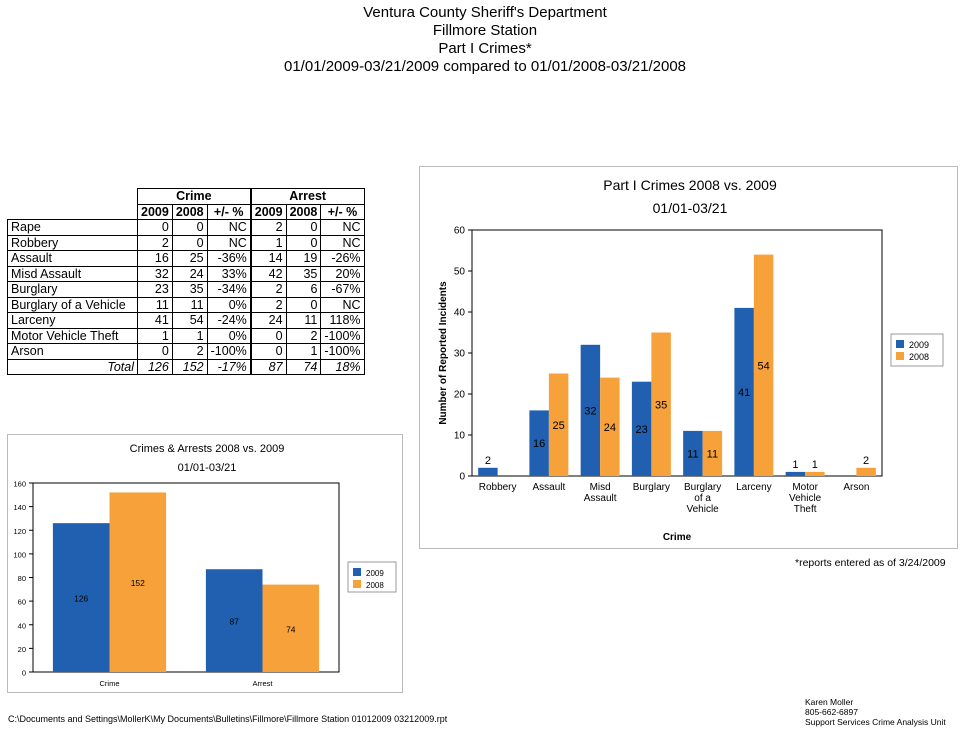 Image resolution: width=970 pixels, height=731 pixels. I want to click on table-row: Motor Vehicle Theft 1 1 0% 0 2 -100%, so click(186, 335).